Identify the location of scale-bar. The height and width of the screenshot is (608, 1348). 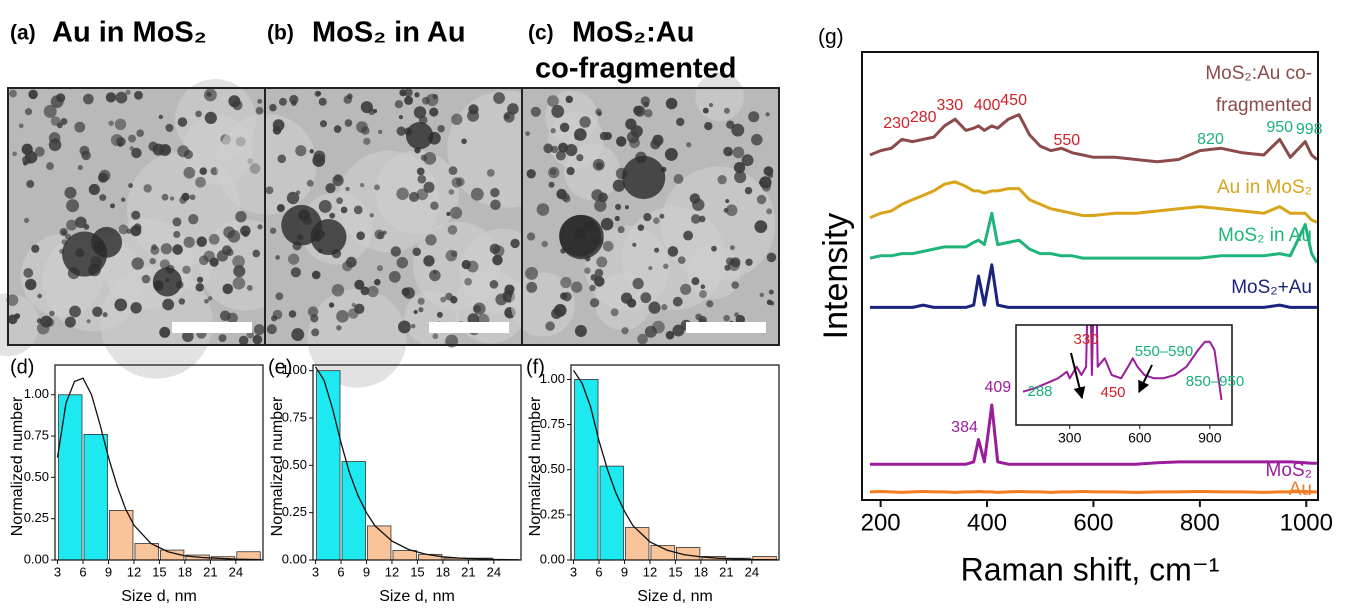
(212, 327).